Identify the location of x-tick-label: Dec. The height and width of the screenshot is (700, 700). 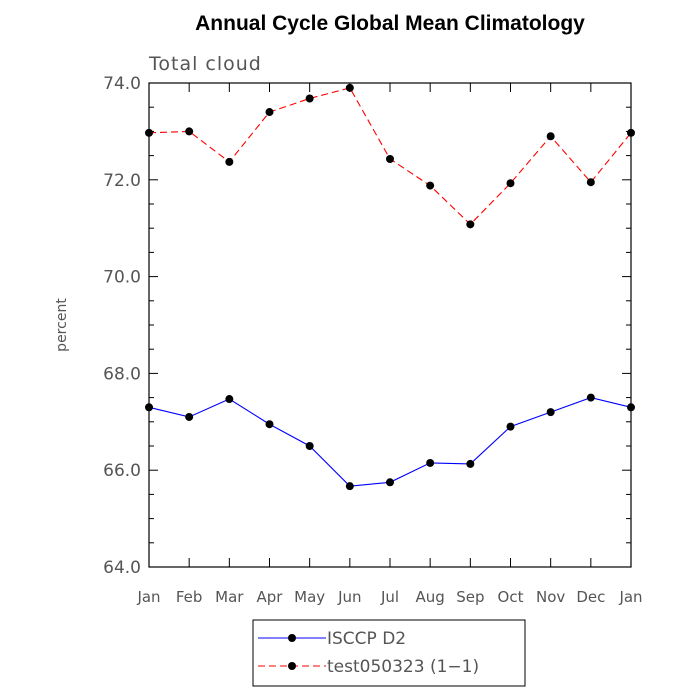
(590, 597).